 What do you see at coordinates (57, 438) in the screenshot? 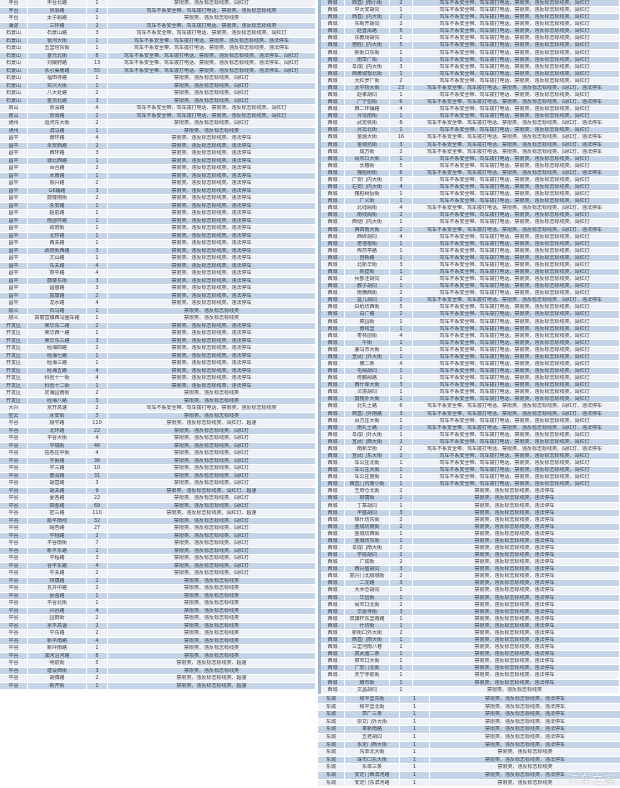
I see `road-cell: 平谷大街` at bounding box center [57, 438].